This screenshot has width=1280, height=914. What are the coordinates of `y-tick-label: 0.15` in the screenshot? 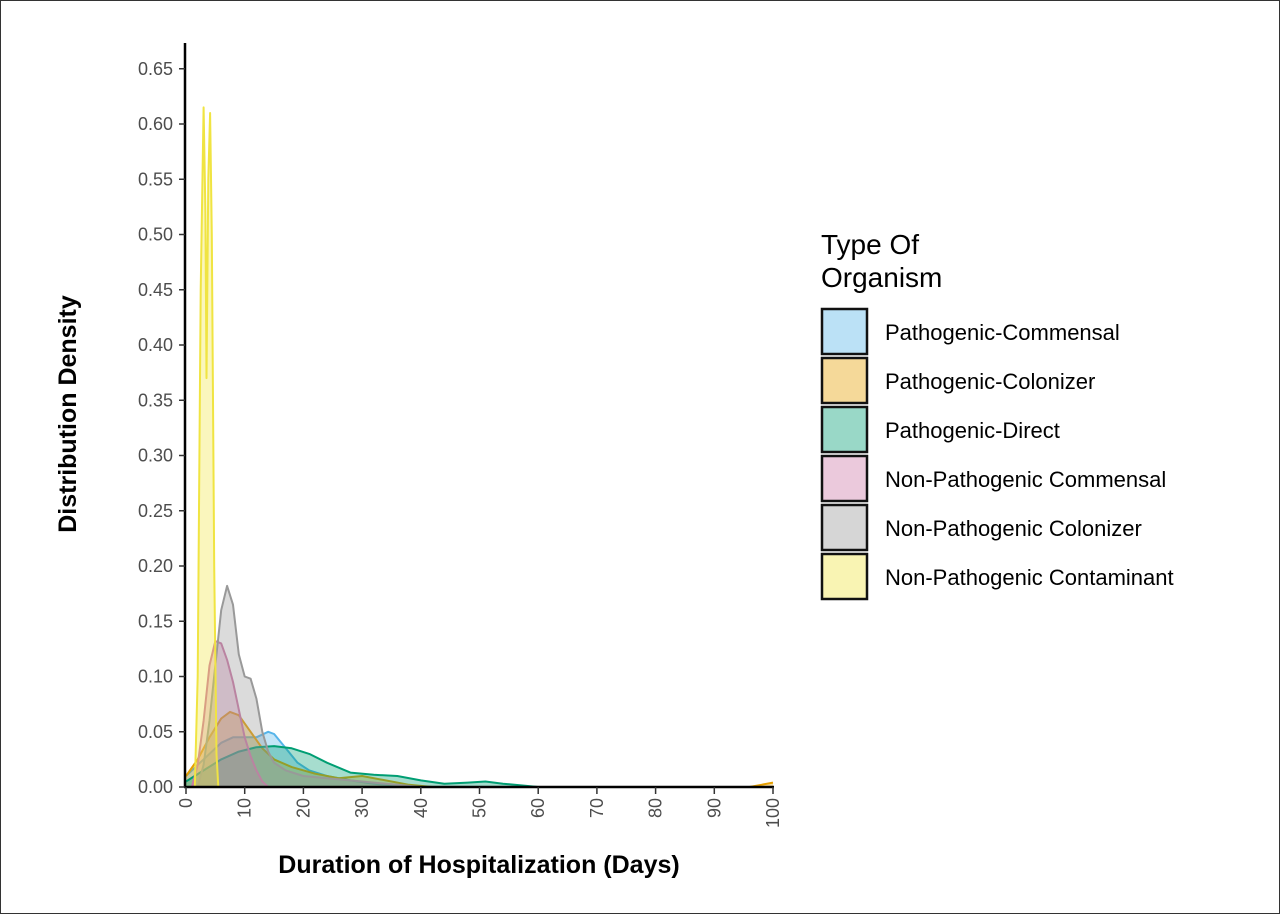 It's located at (155, 621).